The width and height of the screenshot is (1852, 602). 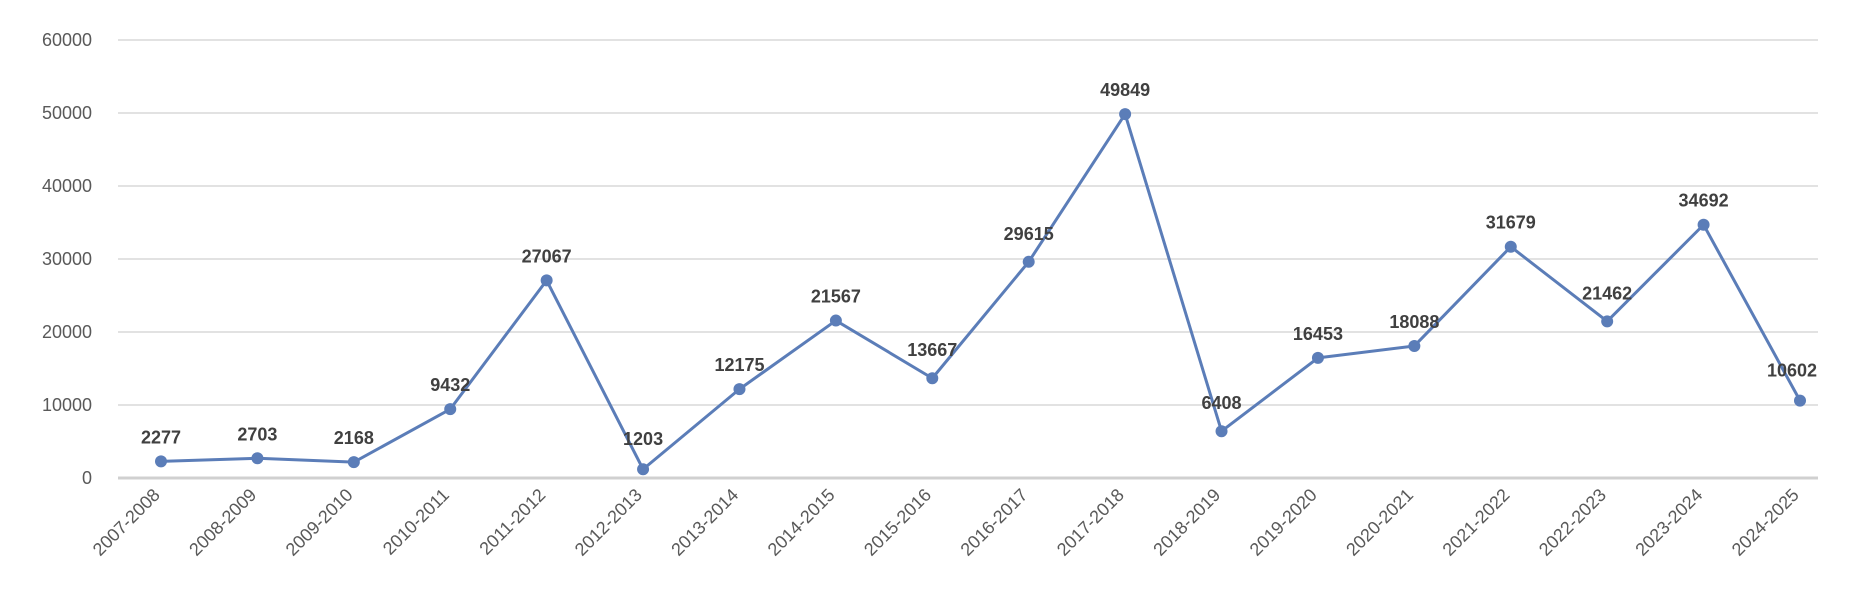 I want to click on data-label: 2703, so click(x=257, y=434).